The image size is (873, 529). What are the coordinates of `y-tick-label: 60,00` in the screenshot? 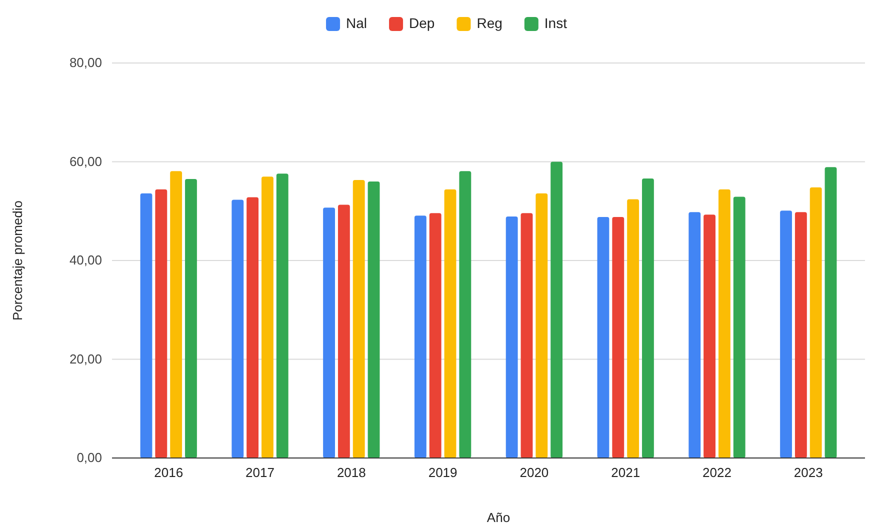 It's located at (85, 161).